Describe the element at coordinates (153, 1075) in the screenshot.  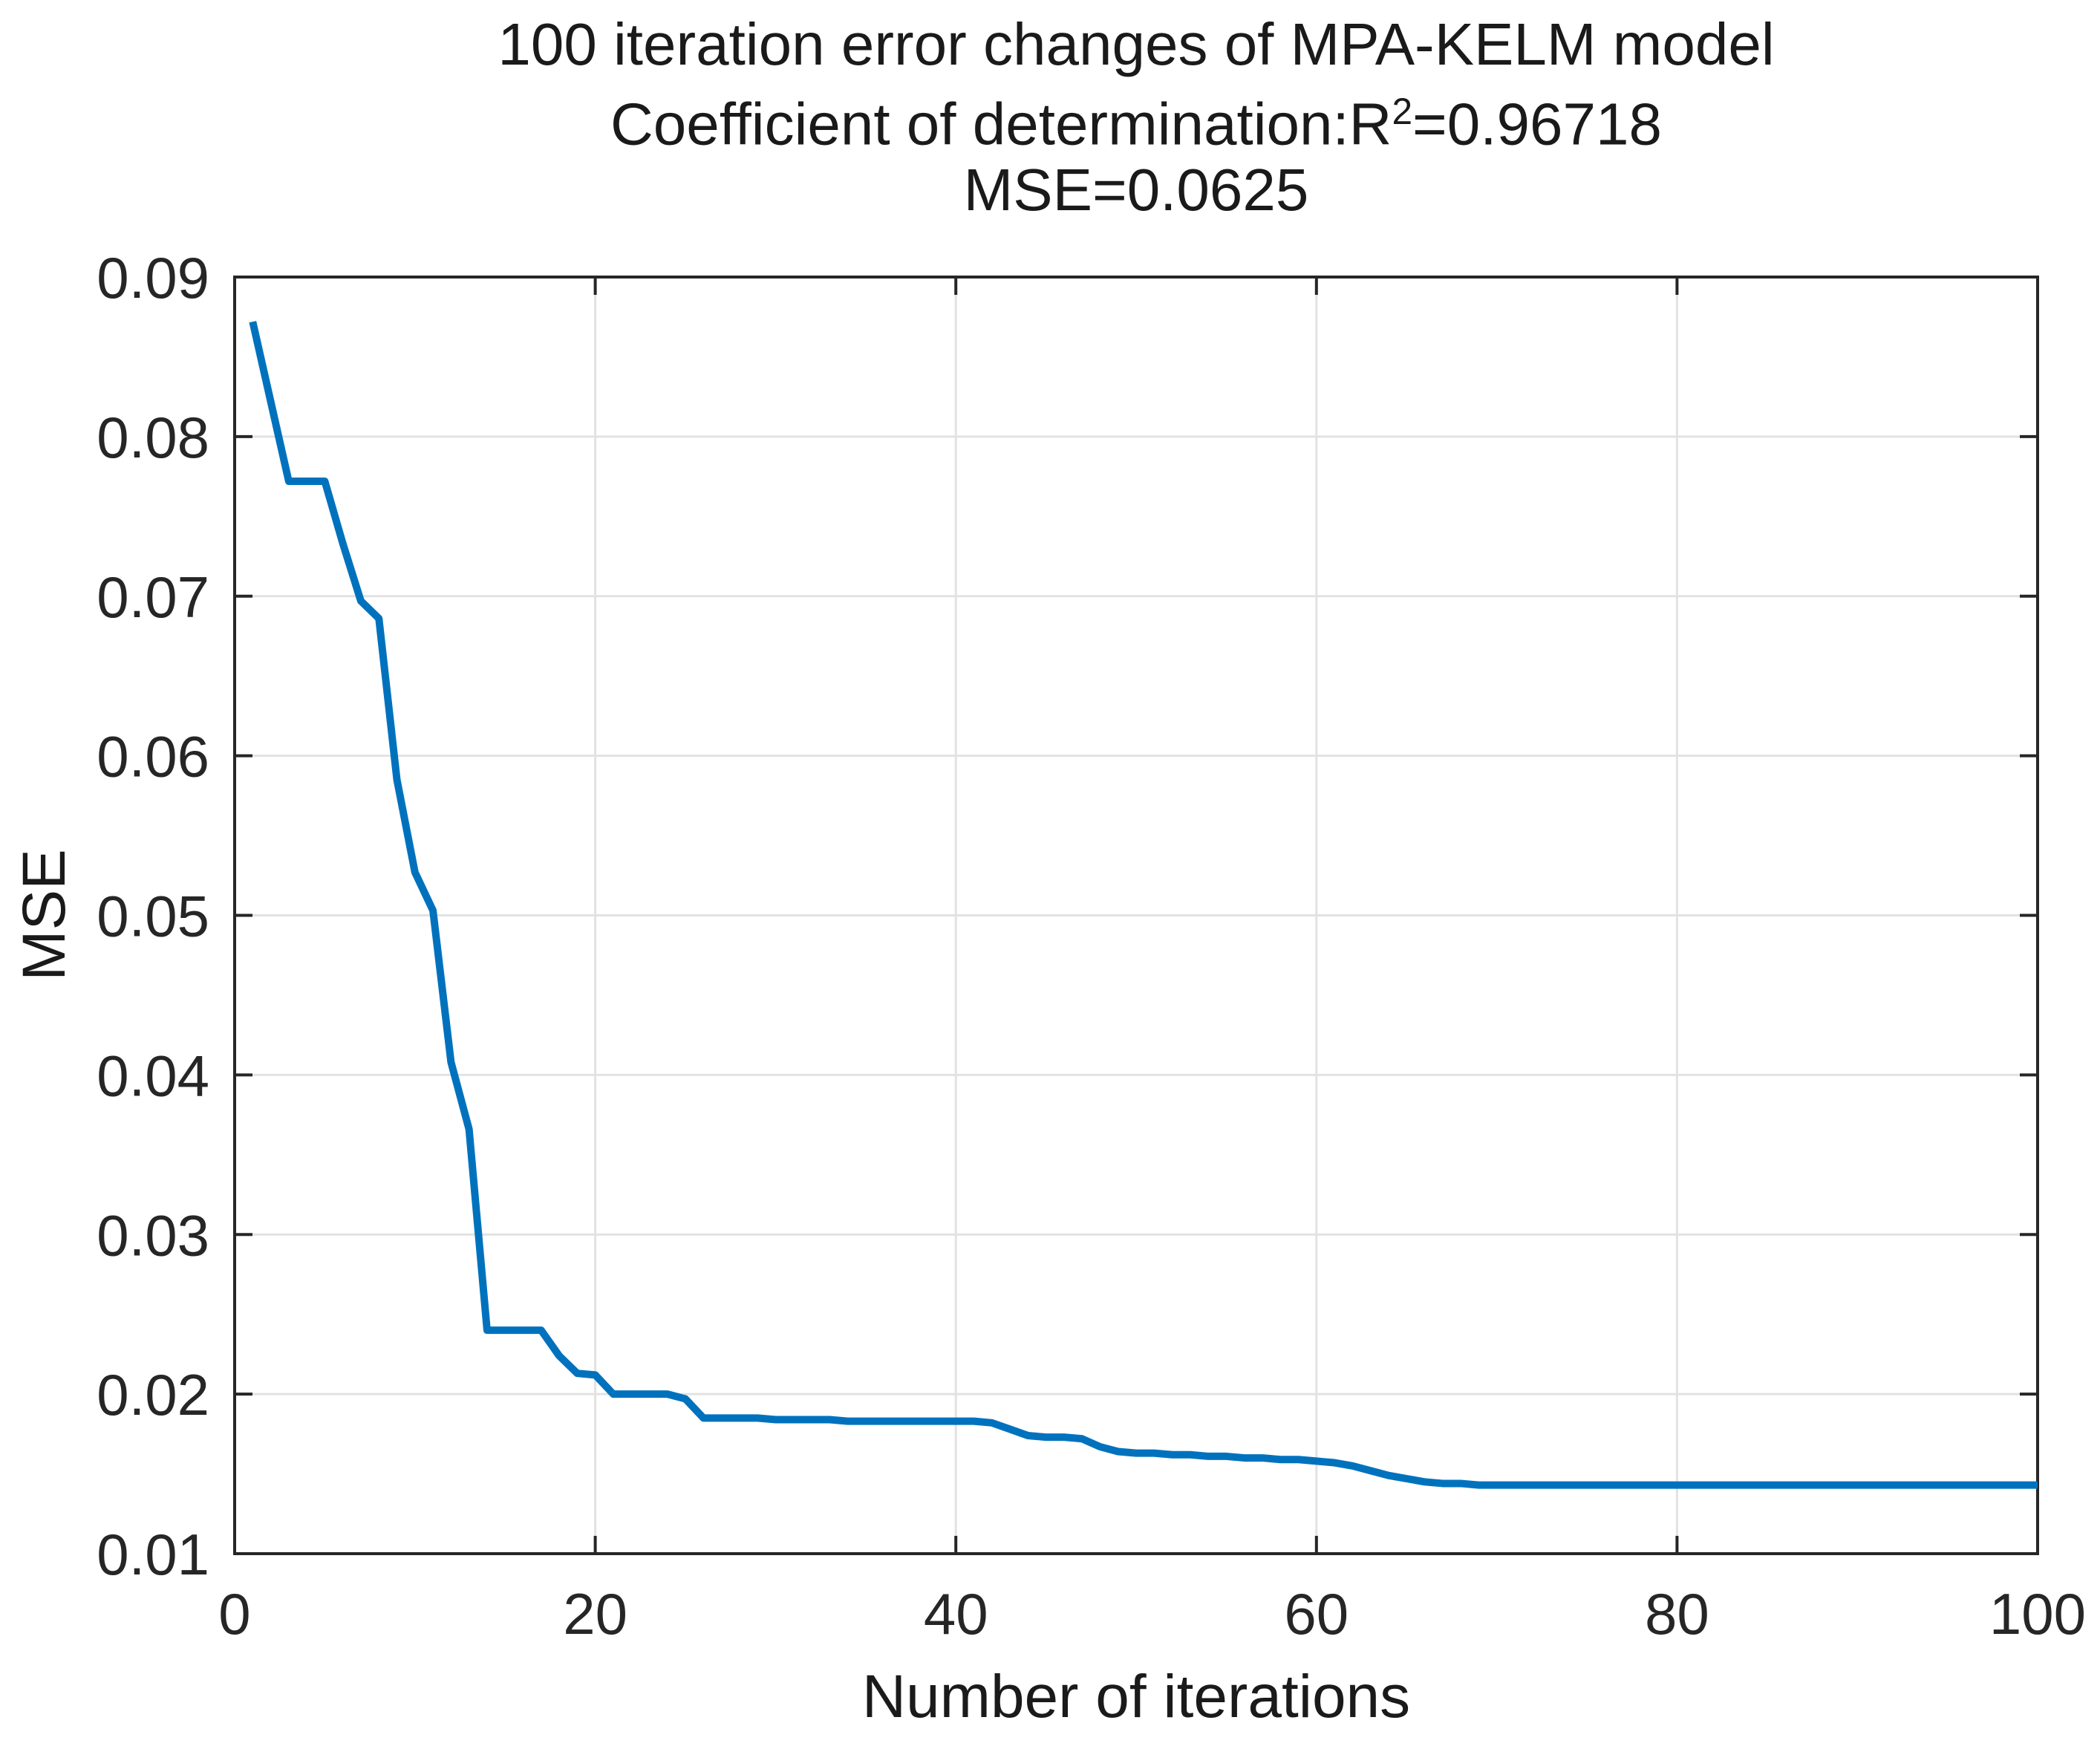
I see `y-tick-label: 0.04` at that location.